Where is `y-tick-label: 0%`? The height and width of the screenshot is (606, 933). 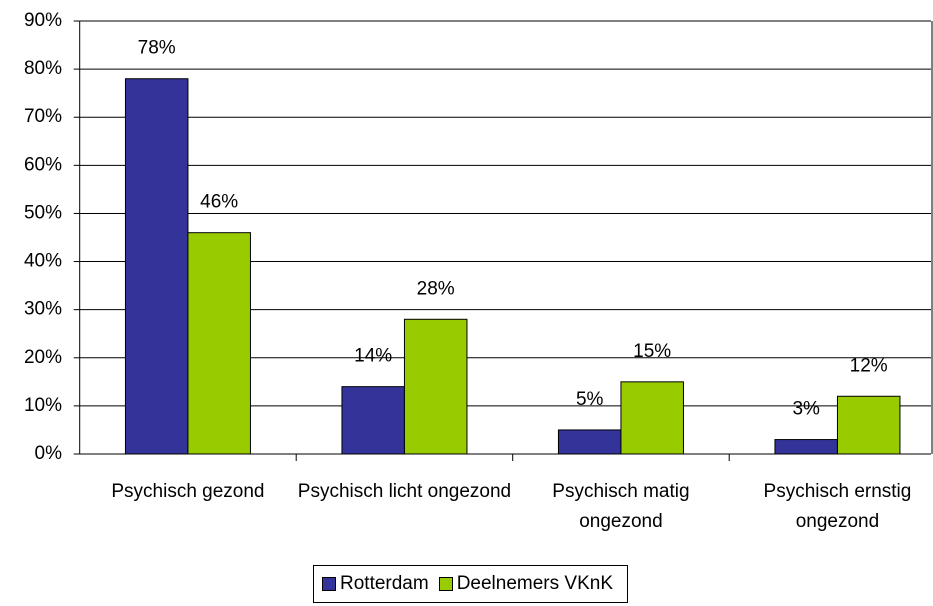
y-tick-label: 0% is located at coordinates (49, 453).